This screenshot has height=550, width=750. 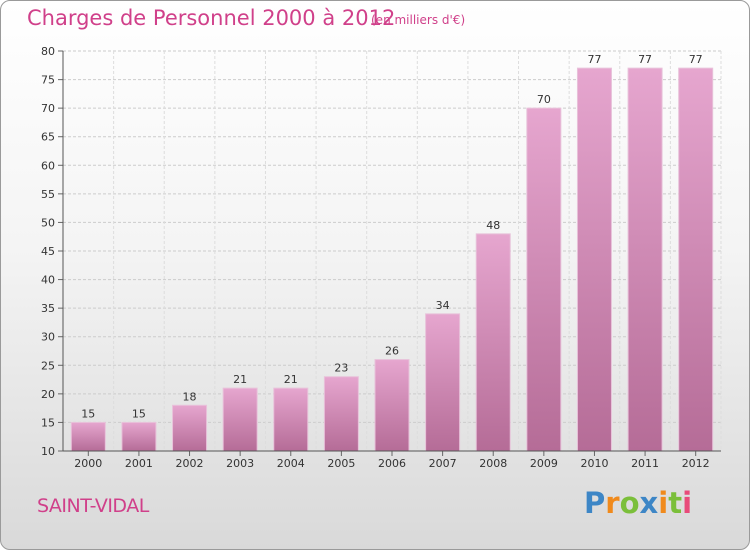 I want to click on data-label: 34, so click(x=443, y=305).